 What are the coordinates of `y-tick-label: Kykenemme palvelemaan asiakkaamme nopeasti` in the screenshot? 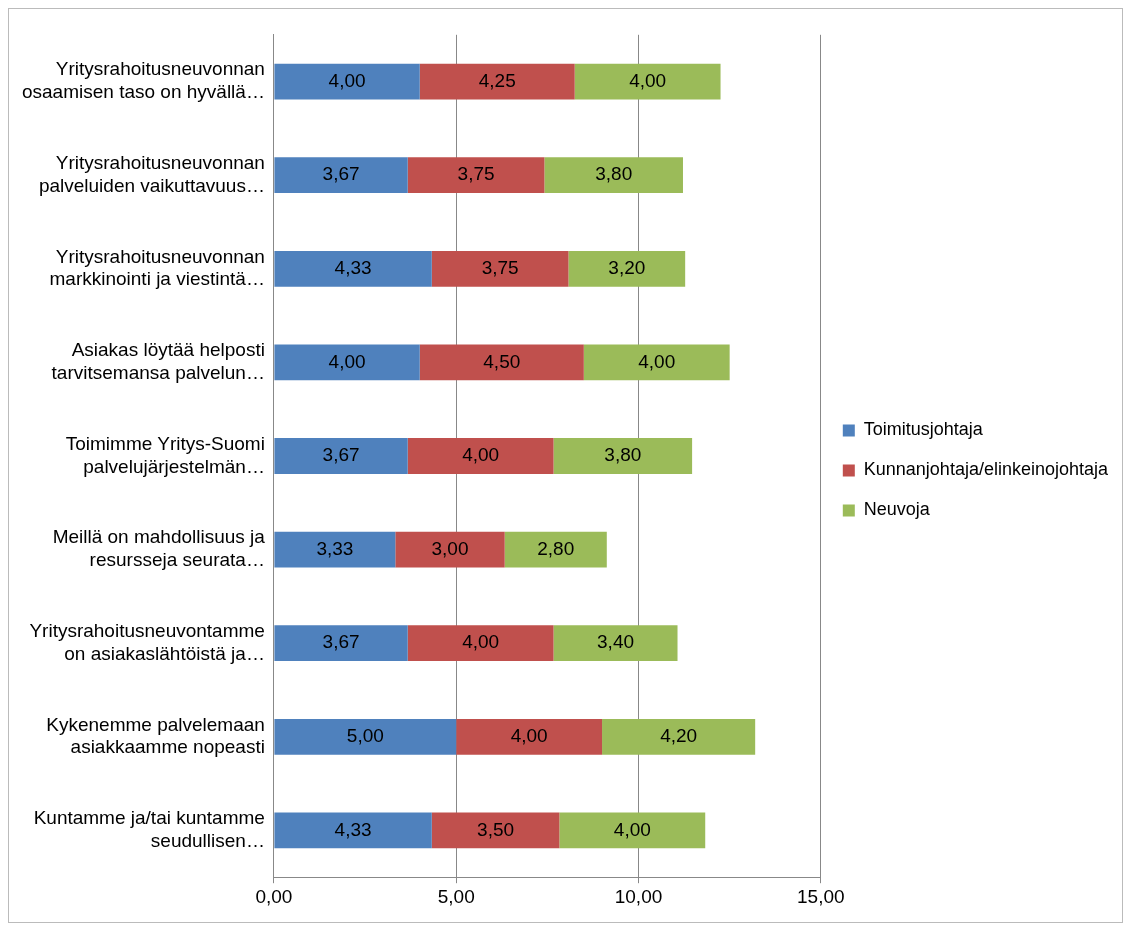 It's located at (155, 735).